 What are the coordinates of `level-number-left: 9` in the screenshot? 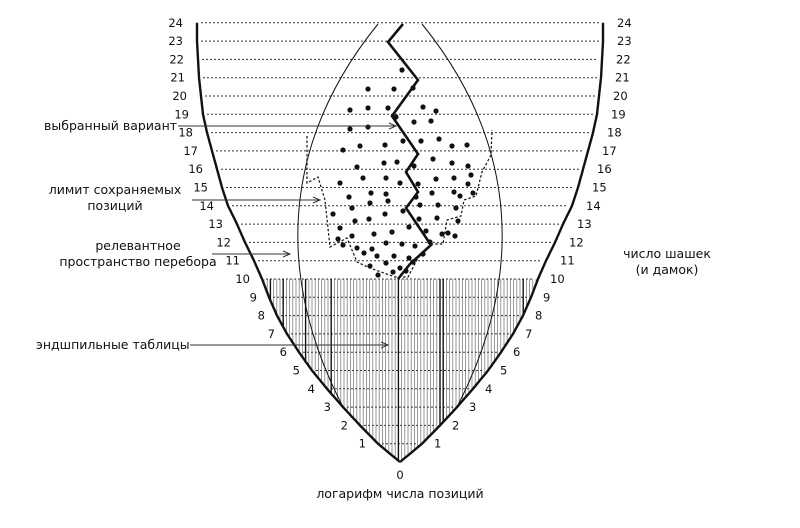 It's located at (253, 297).